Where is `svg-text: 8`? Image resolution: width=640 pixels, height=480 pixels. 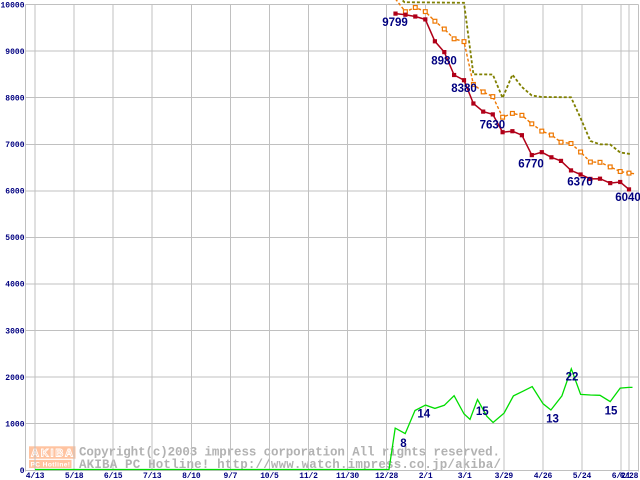 svg-text: 8 is located at coordinates (403, 444).